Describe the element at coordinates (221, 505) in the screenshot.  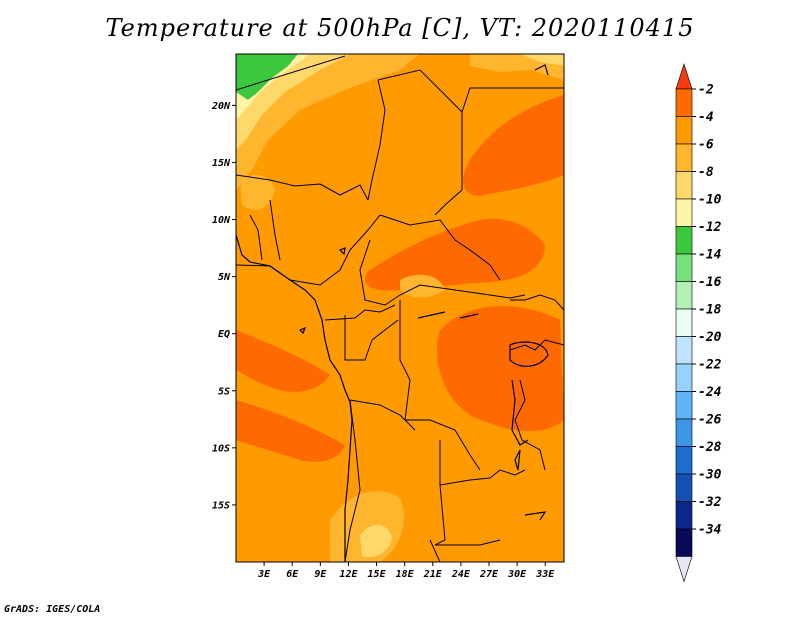
I see `lat-tick-label: 15S` at that location.